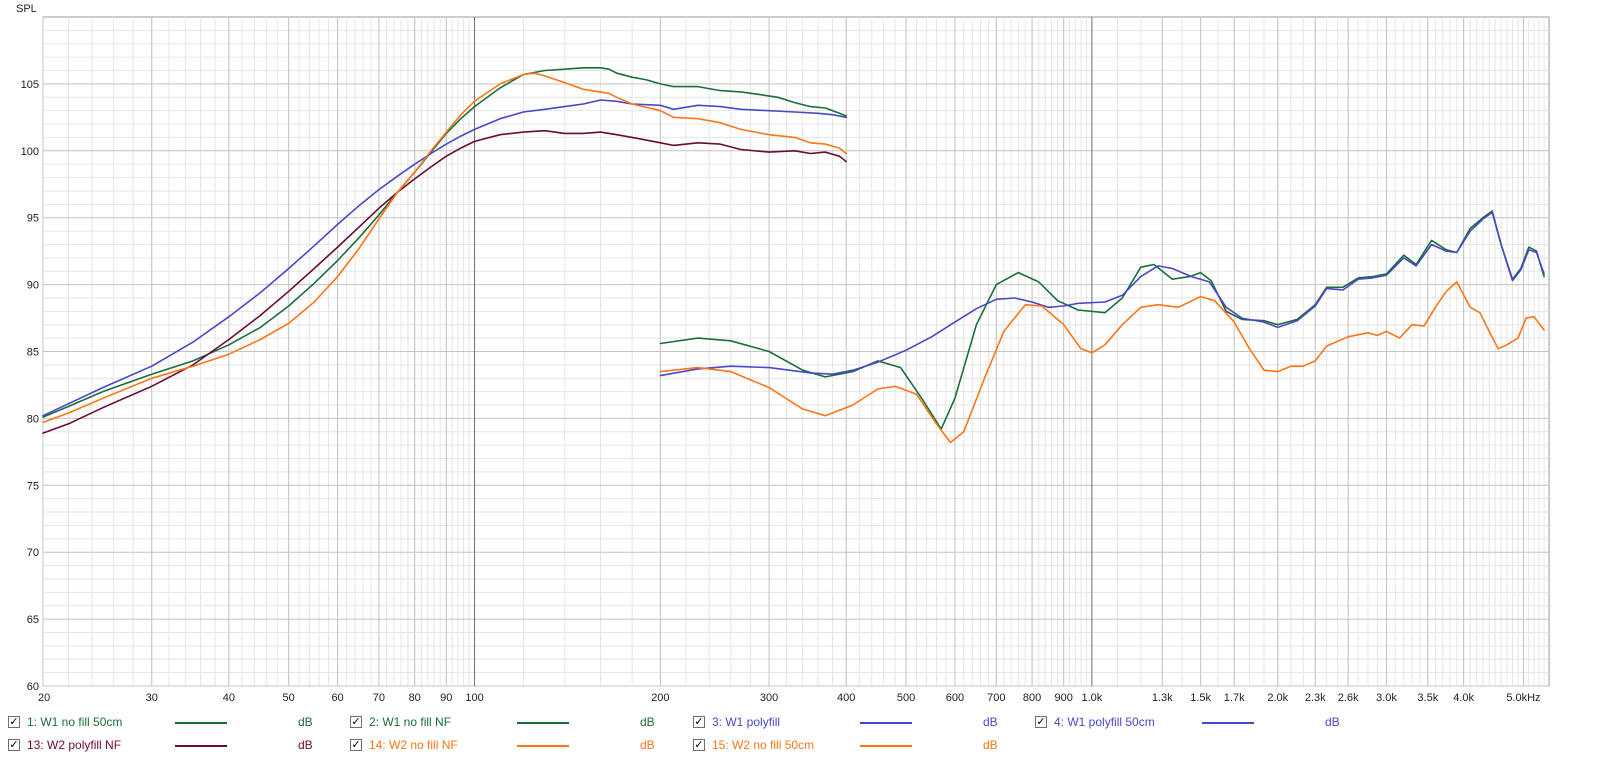 Image resolution: width=1608 pixels, height=779 pixels. I want to click on x-tick-label: 2.6k, so click(1348, 698).